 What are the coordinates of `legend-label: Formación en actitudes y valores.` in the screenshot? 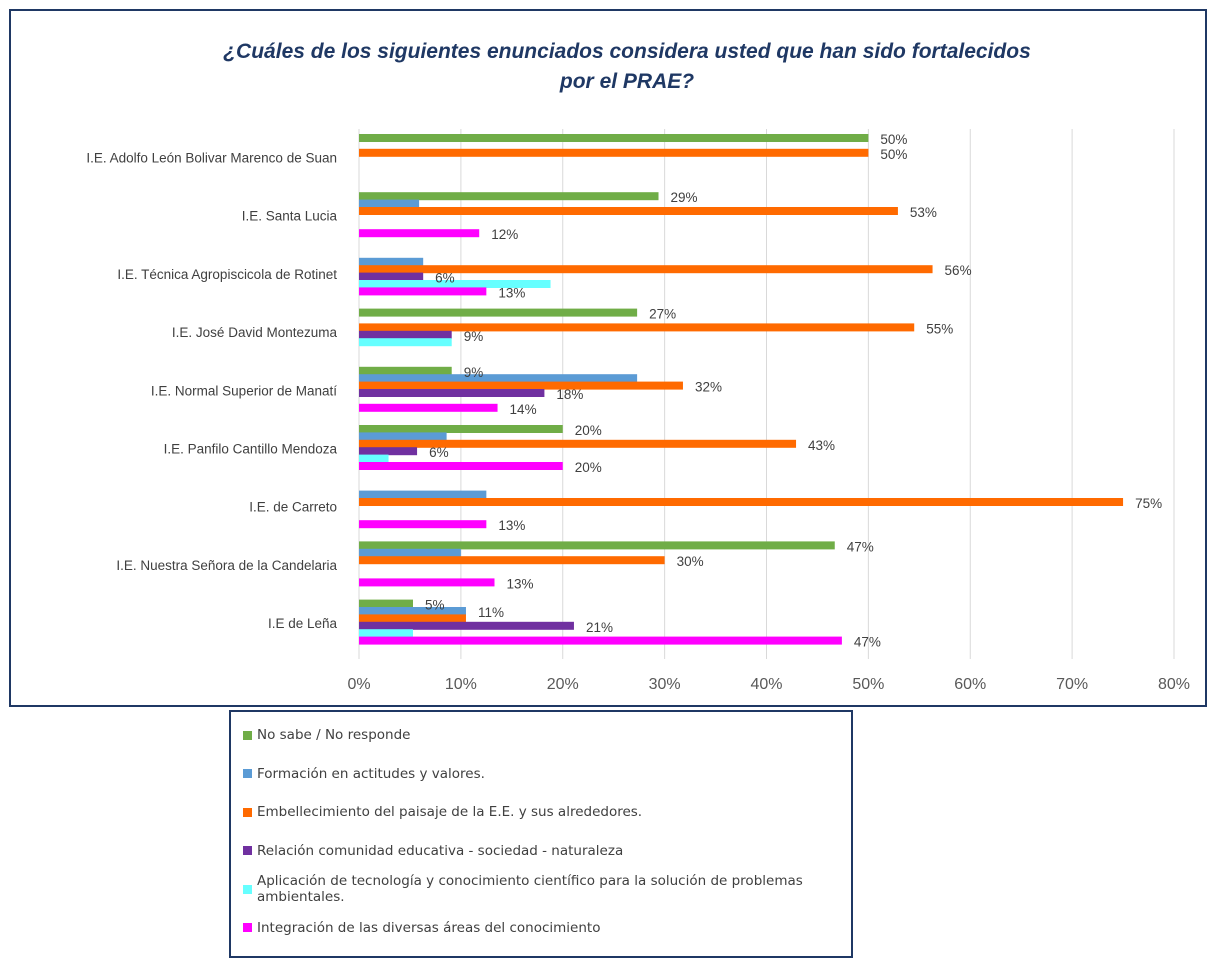 It's located at (371, 773).